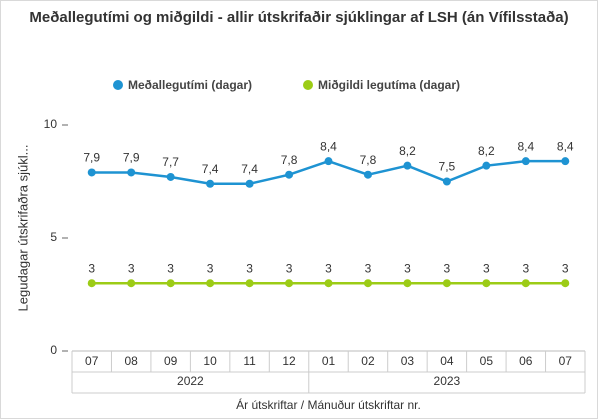 Image resolution: width=598 pixels, height=419 pixels. I want to click on x-tick-label: 05, so click(487, 361).